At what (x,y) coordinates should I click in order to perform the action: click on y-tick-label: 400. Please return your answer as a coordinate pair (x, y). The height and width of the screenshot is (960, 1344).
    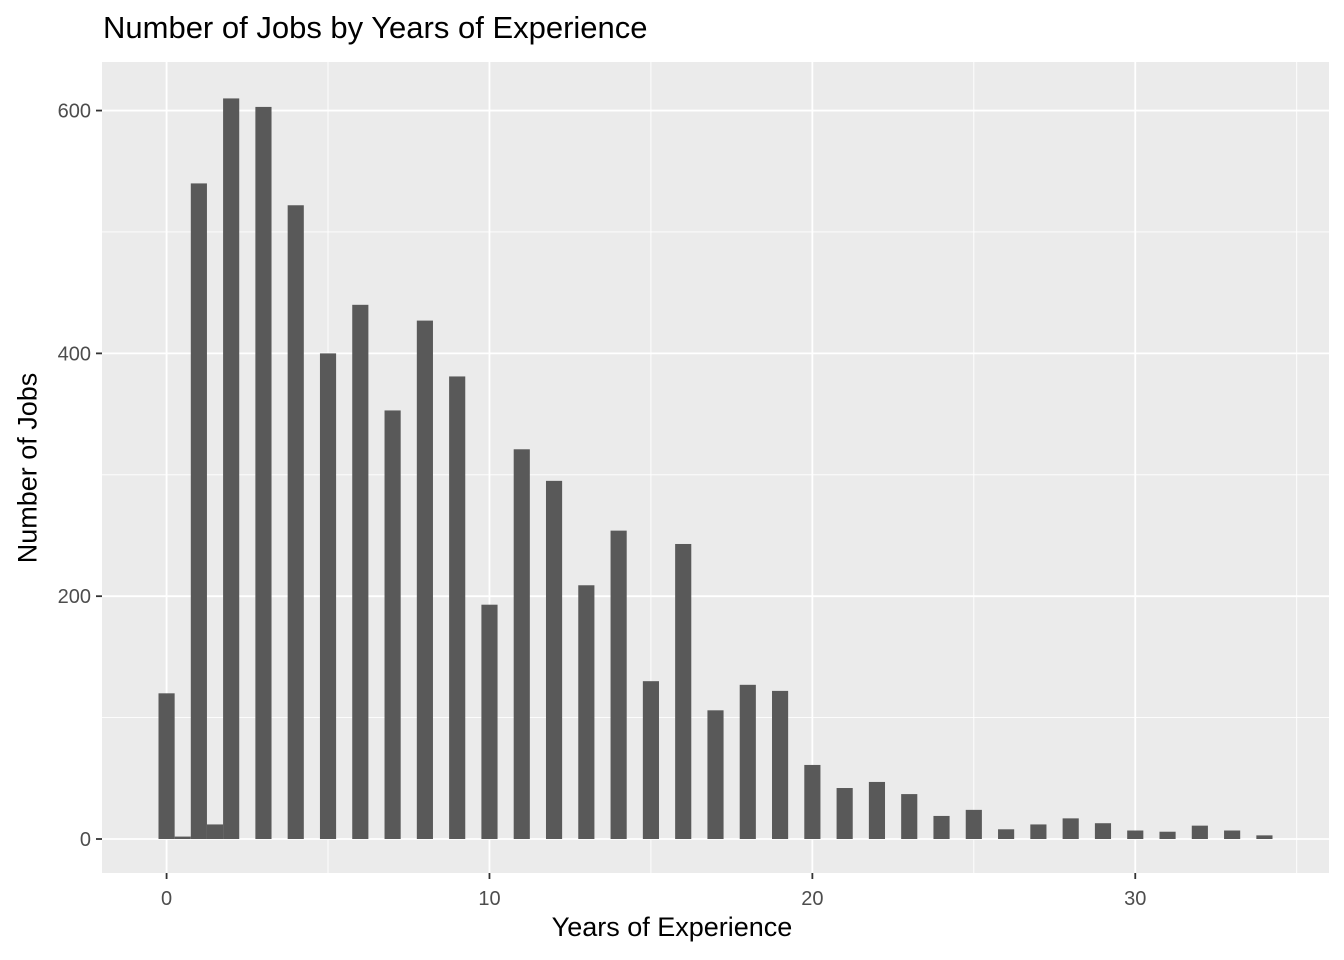
    Looking at the image, I should click on (74, 354).